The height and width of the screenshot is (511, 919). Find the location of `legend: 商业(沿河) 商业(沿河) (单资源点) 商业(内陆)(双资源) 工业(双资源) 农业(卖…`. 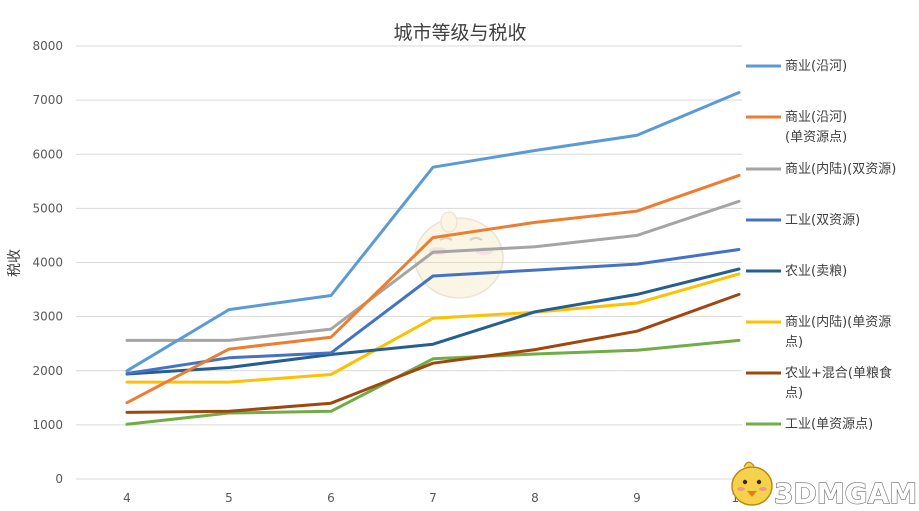

legend: 商业(沿河) 商业(沿河) (单资源点) 商业(内陆)(双资源) 工业(双资源) 农业(卖… is located at coordinates (821, 245).